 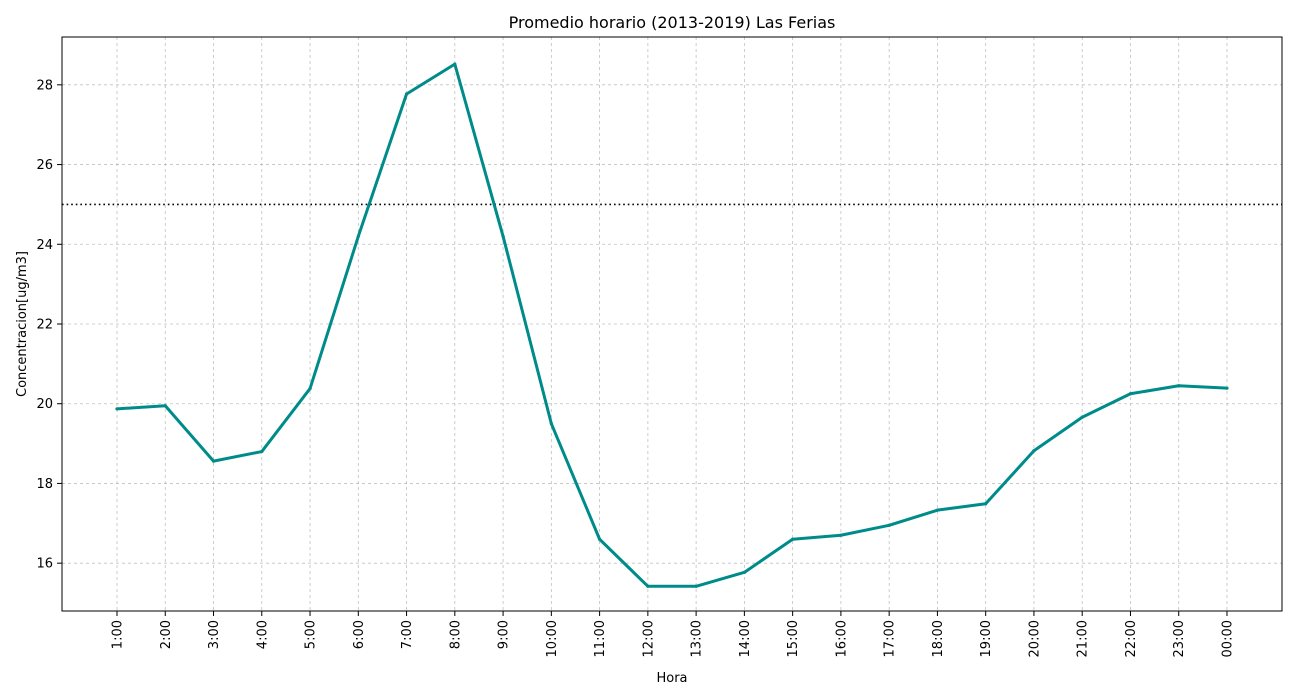 I want to click on y-tick-label: 22, so click(x=44, y=325).